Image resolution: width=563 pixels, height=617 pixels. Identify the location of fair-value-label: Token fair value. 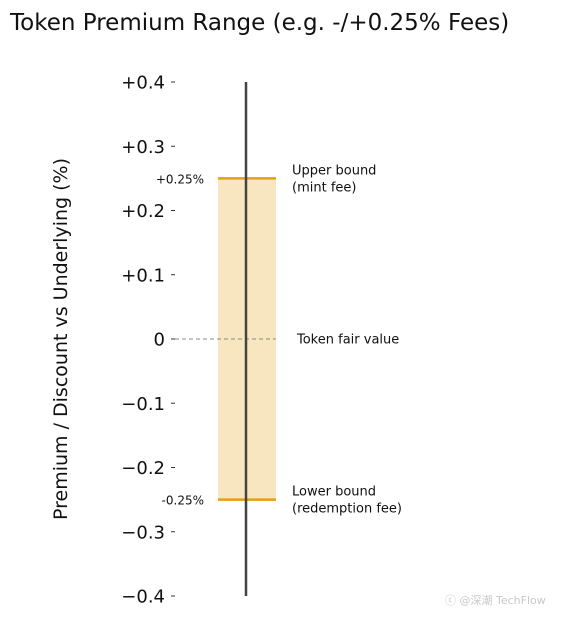
(347, 340).